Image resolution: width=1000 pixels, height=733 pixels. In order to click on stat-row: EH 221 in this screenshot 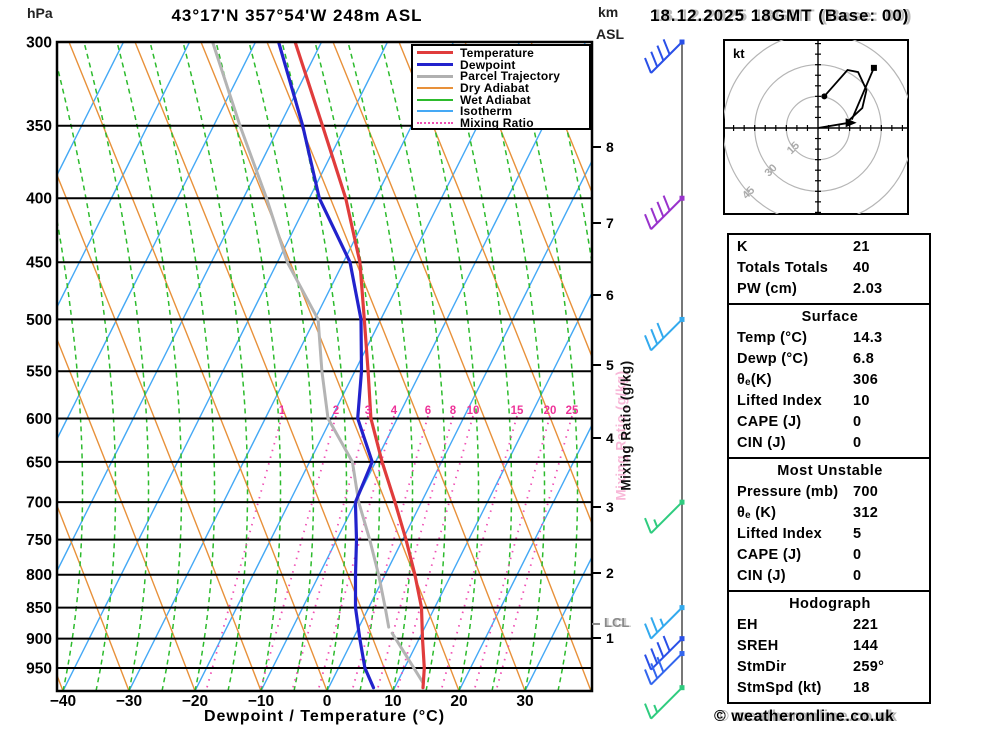, I will do `click(830, 625)`.